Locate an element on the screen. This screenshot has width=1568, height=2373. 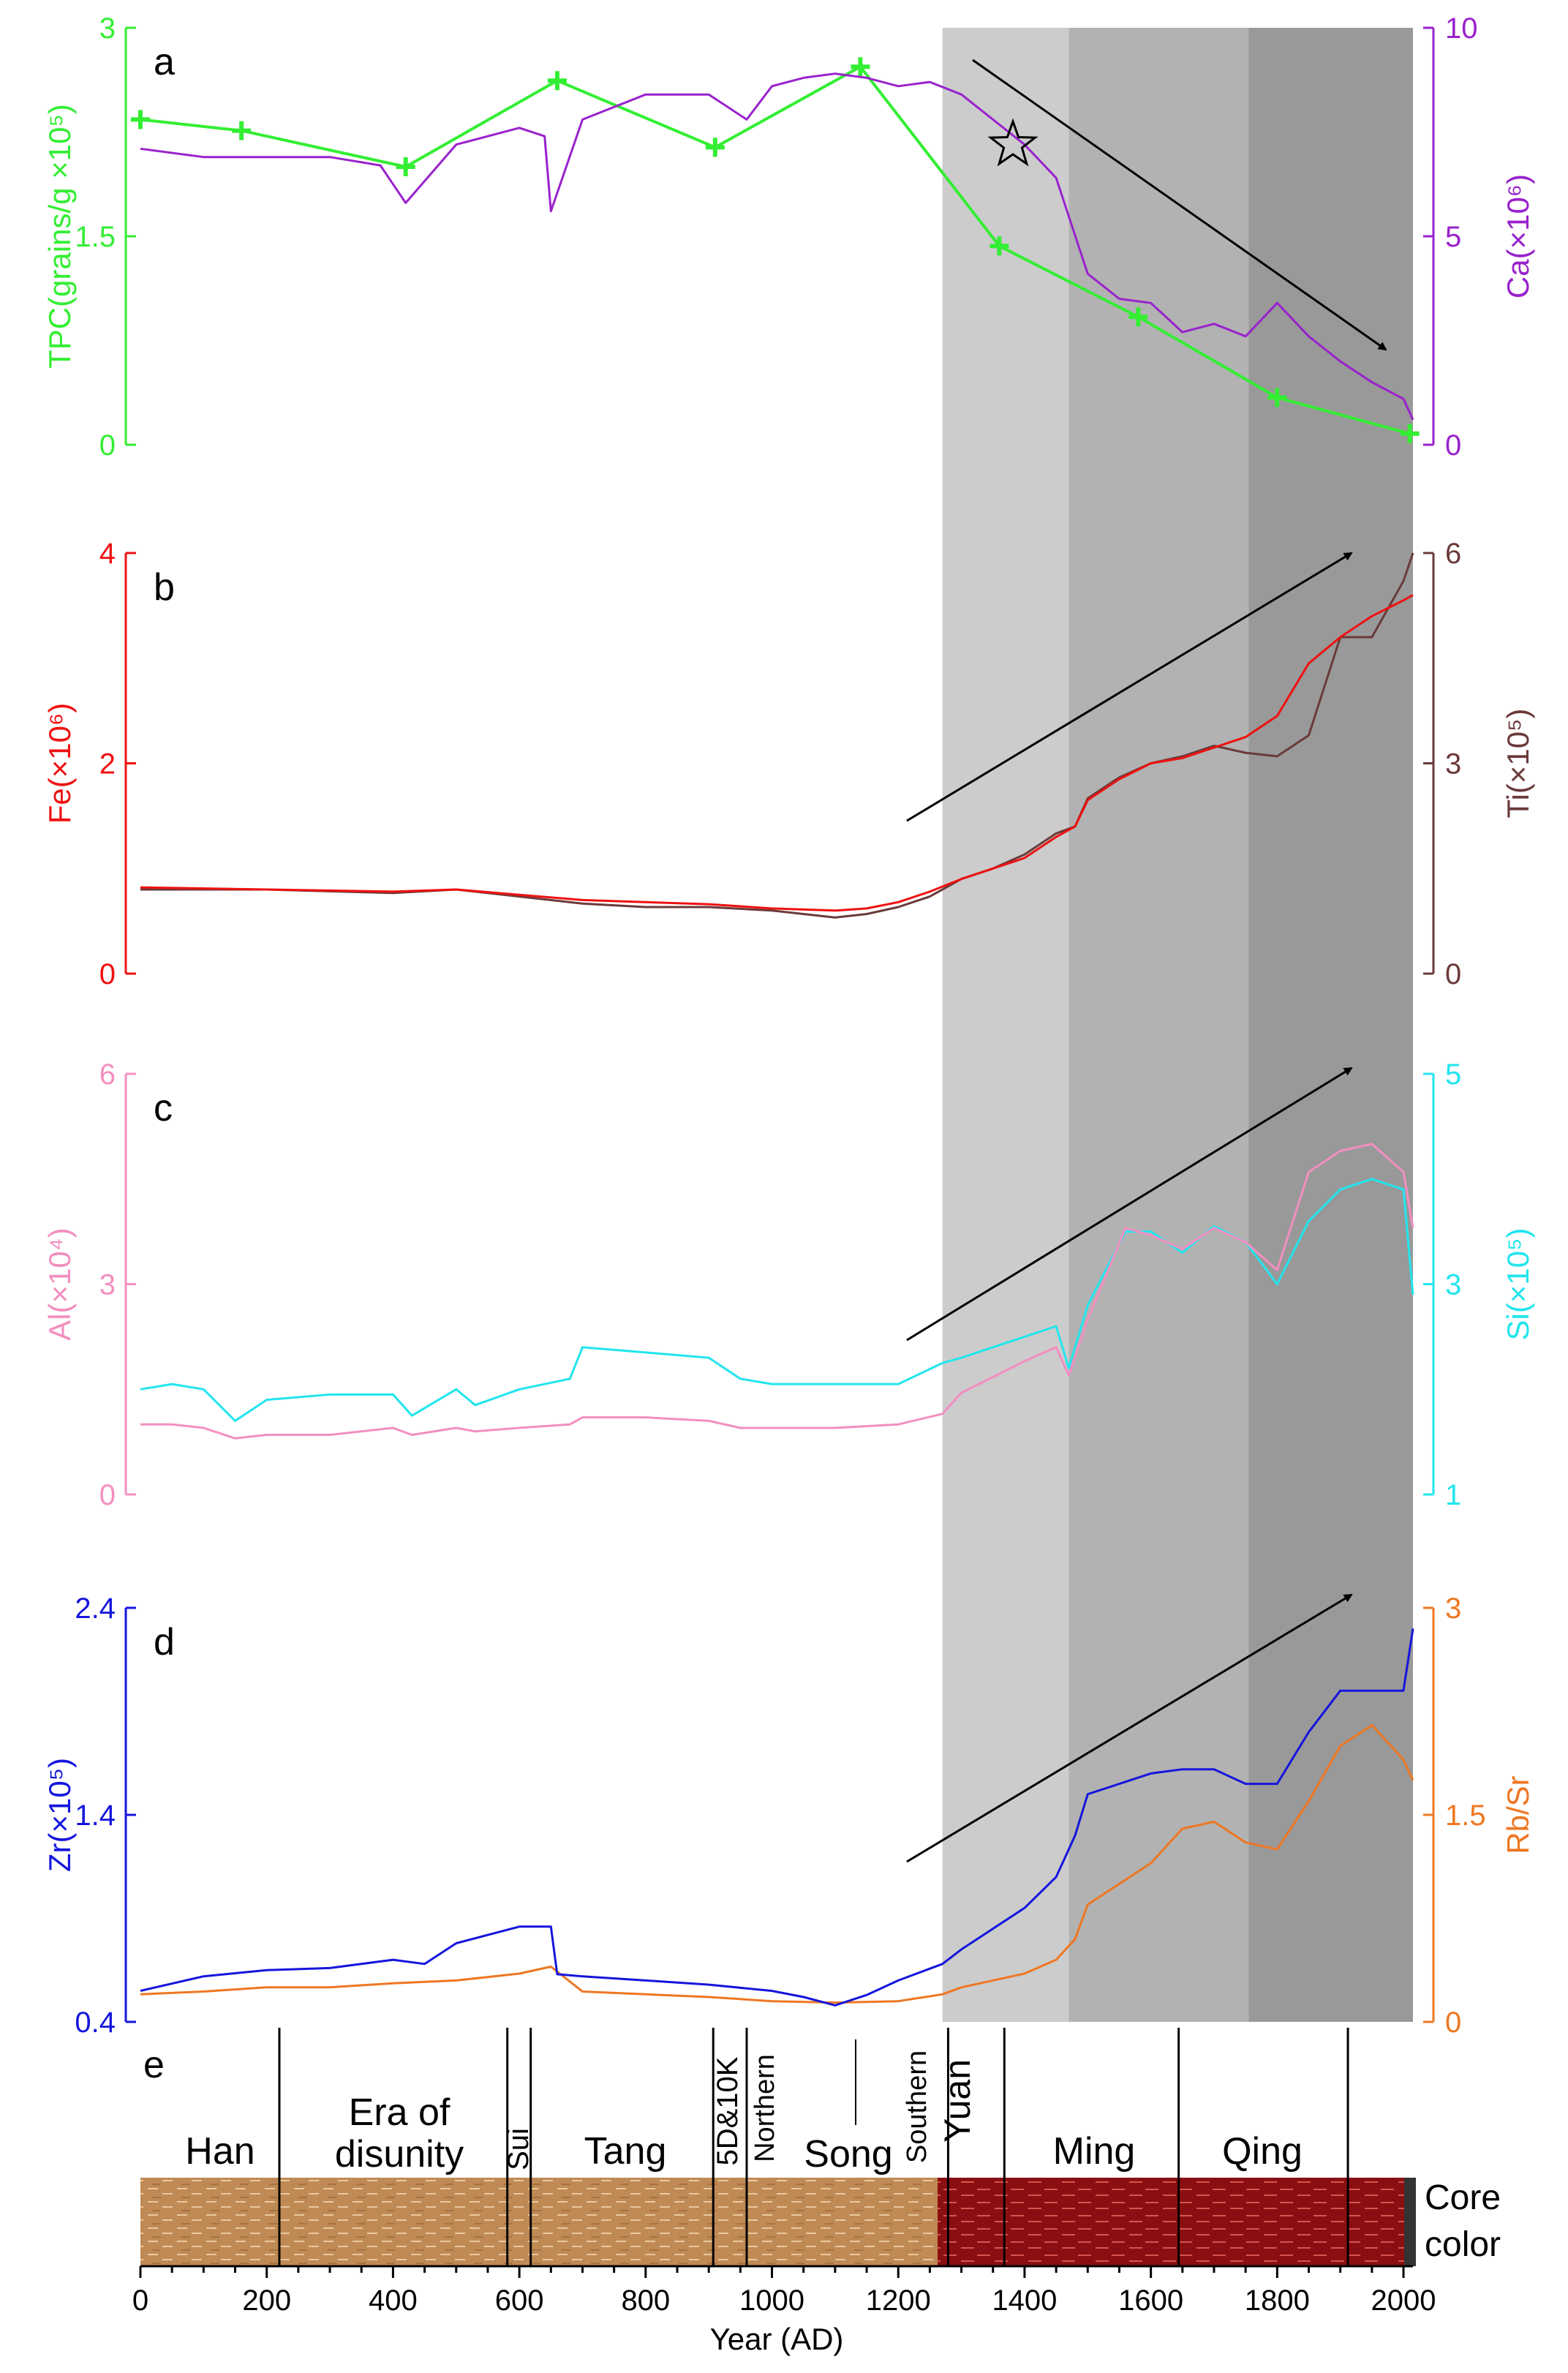
x-tick-label: 0 is located at coordinates (140, 2300).